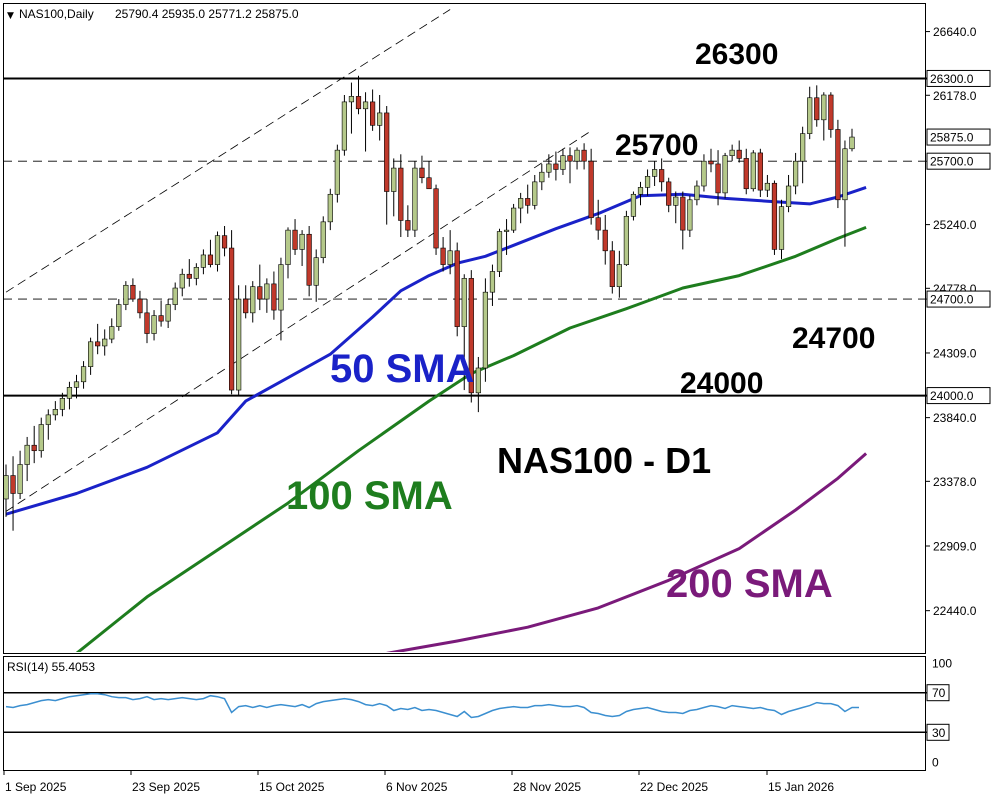 This screenshot has height=800, width=1000. Describe the element at coordinates (604, 460) in the screenshot. I see `chart-annotation-title: NAS100 - D1` at that location.